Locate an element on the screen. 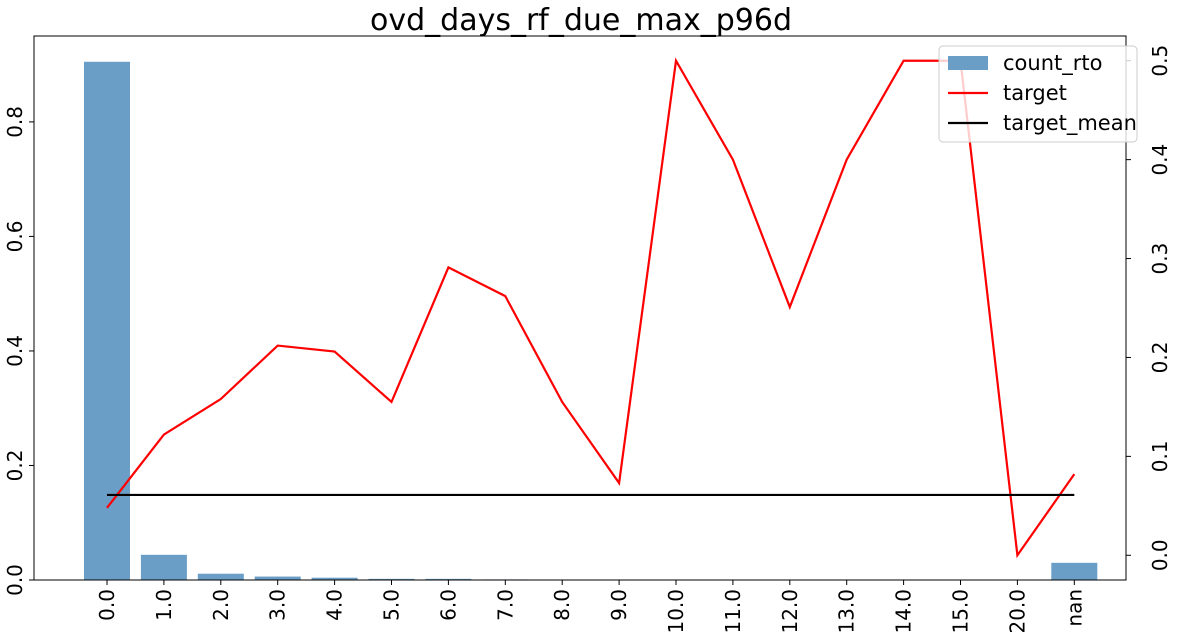  x-tick-label-11: 11.0 is located at coordinates (733, 611).